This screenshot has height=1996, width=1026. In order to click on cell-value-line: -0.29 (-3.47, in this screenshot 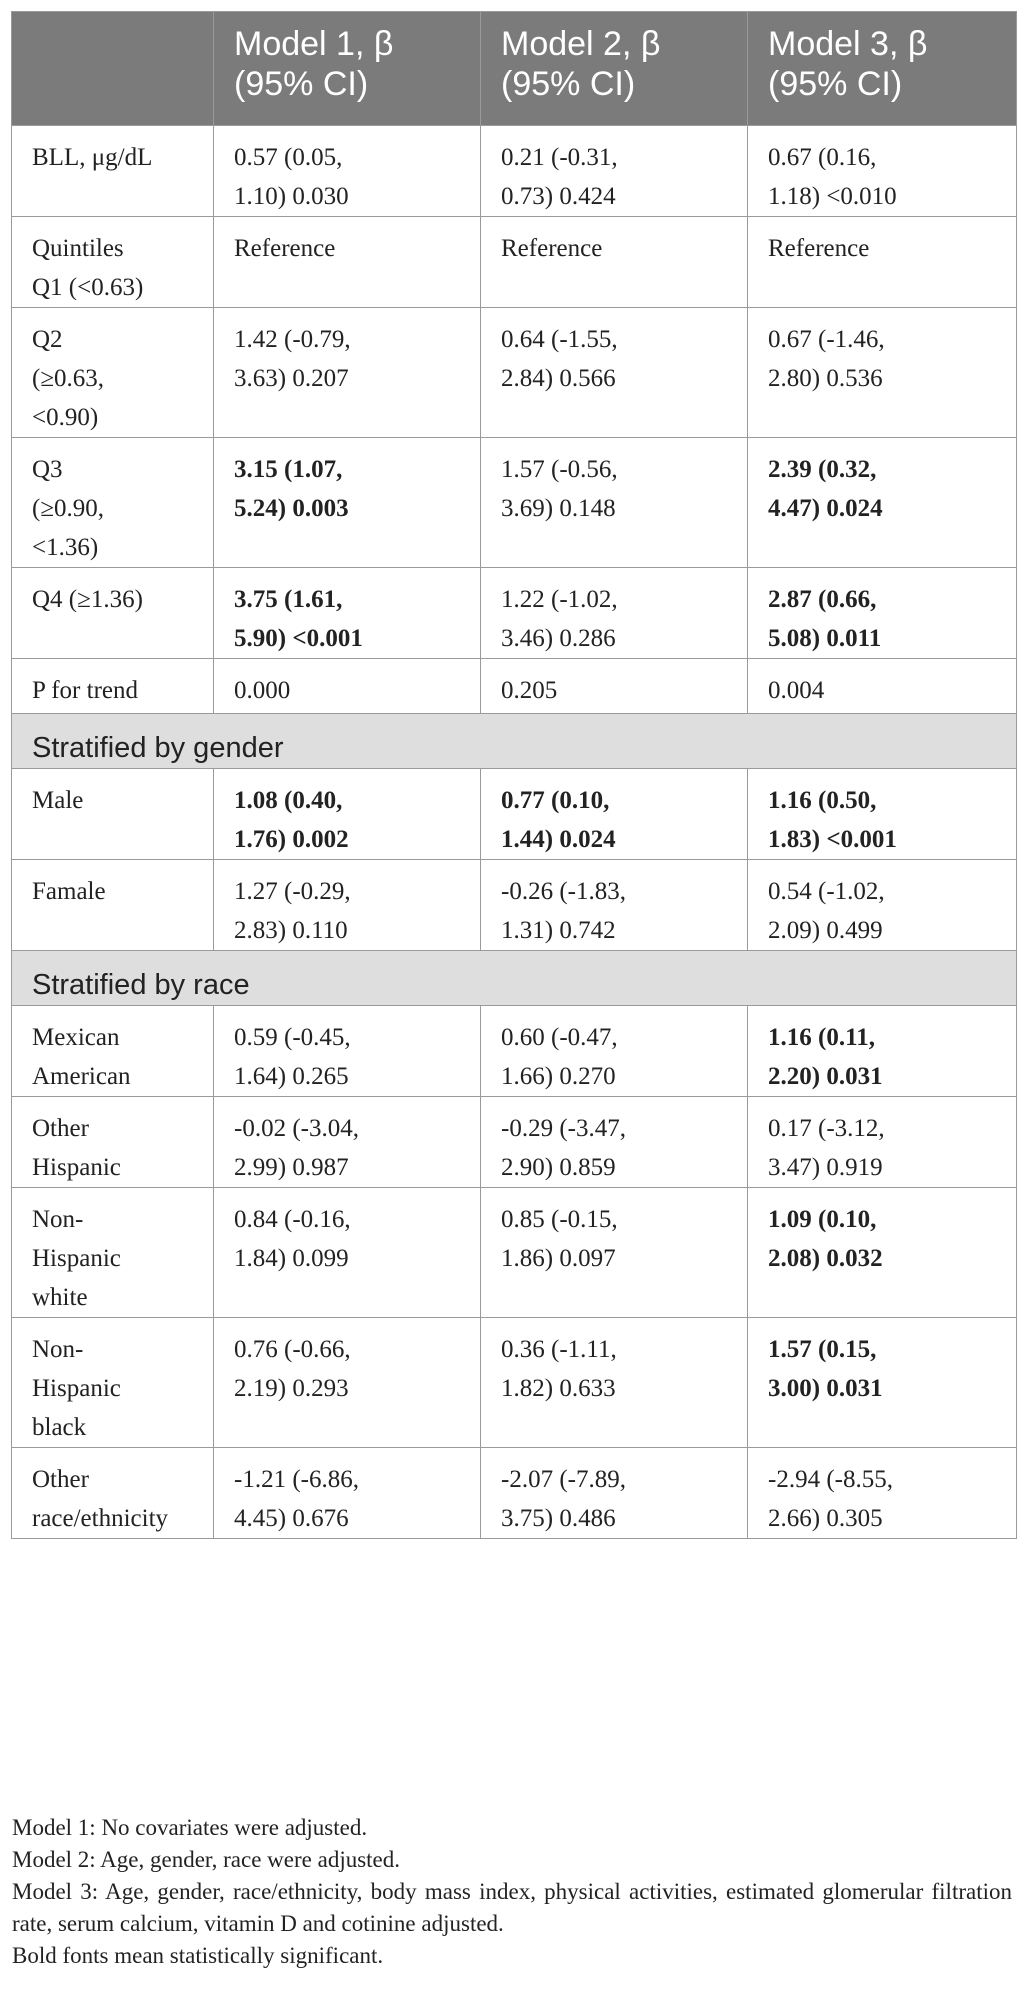, I will do `click(563, 1128)`.